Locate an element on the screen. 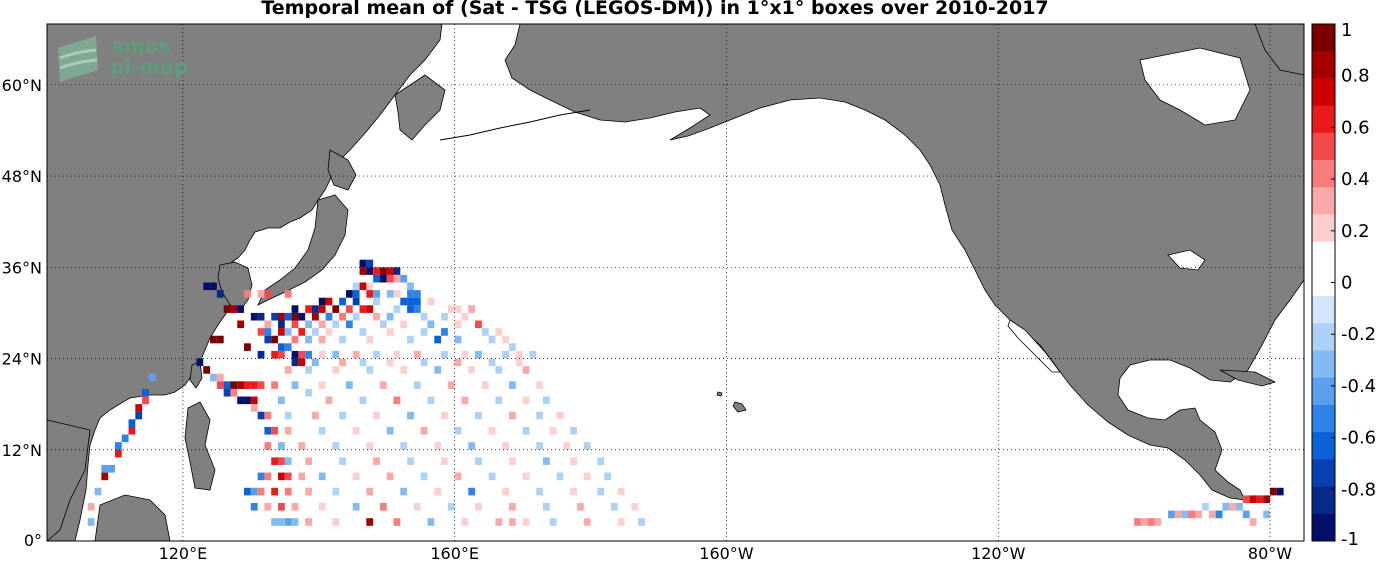 The height and width of the screenshot is (562, 1383). land-greenland is located at coordinates (1279, 50).